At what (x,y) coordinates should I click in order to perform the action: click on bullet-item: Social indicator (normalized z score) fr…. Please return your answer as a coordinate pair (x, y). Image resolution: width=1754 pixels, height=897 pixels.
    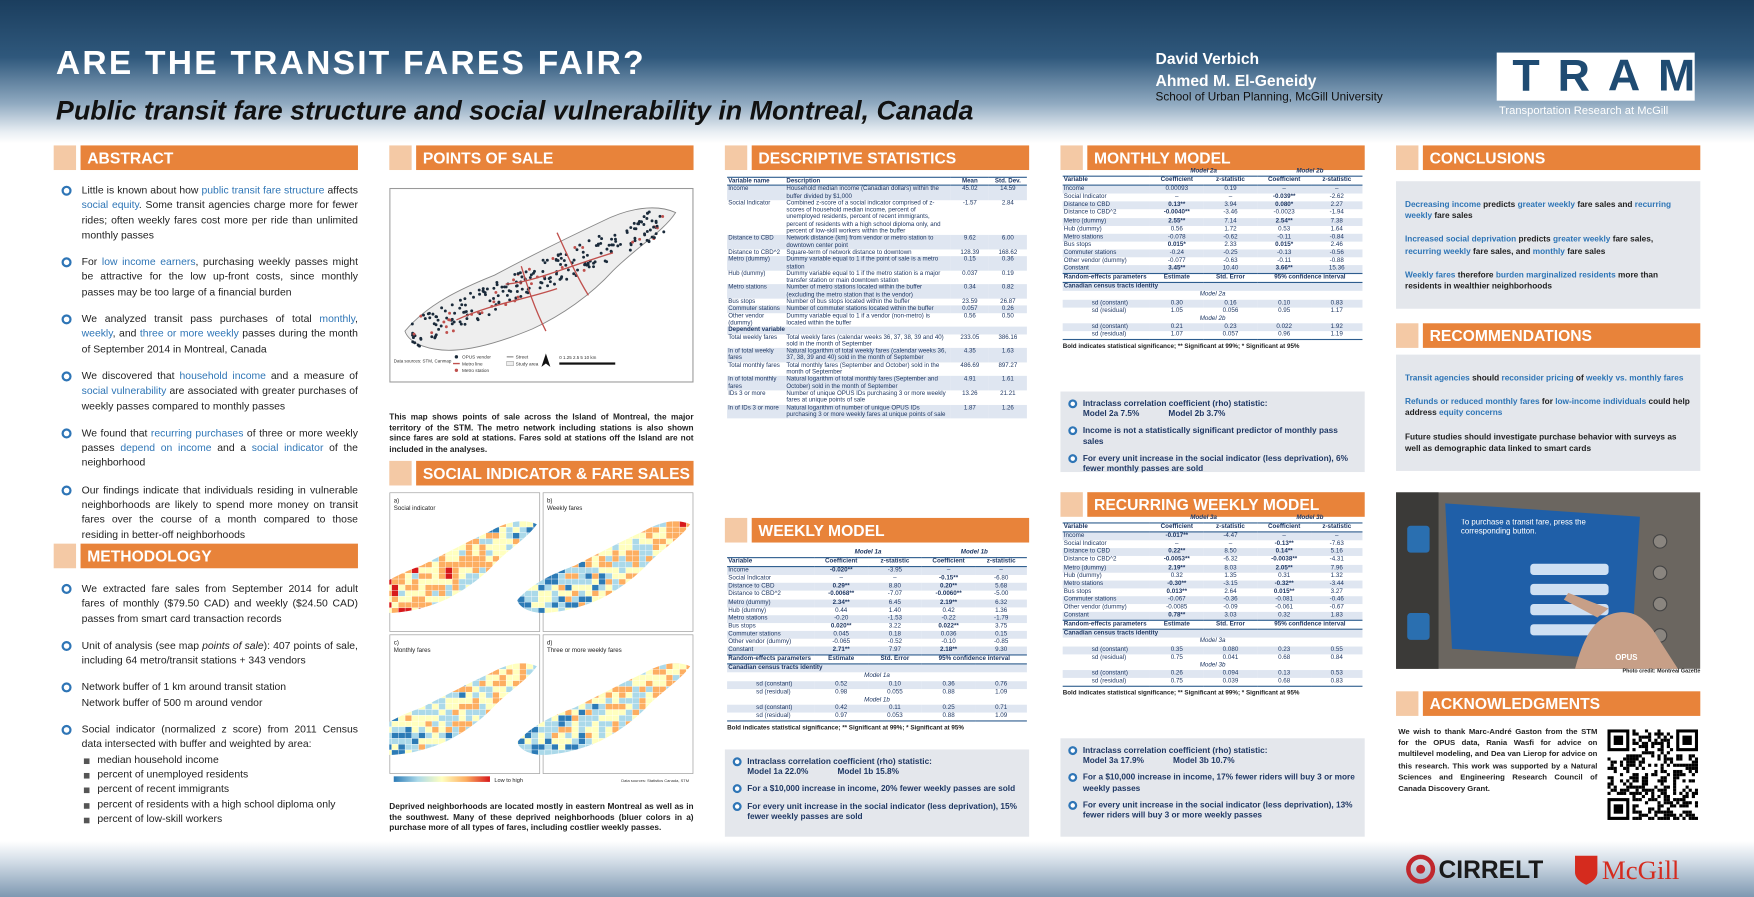
    Looking at the image, I should click on (206, 775).